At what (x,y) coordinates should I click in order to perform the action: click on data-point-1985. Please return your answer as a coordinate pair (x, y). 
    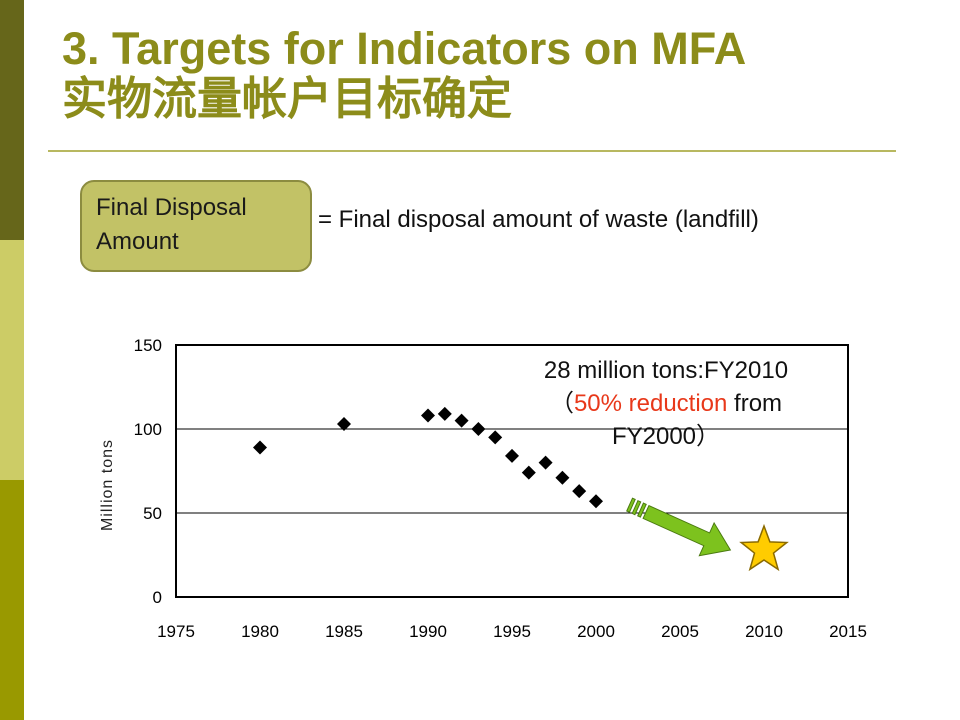
    Looking at the image, I should click on (344, 423).